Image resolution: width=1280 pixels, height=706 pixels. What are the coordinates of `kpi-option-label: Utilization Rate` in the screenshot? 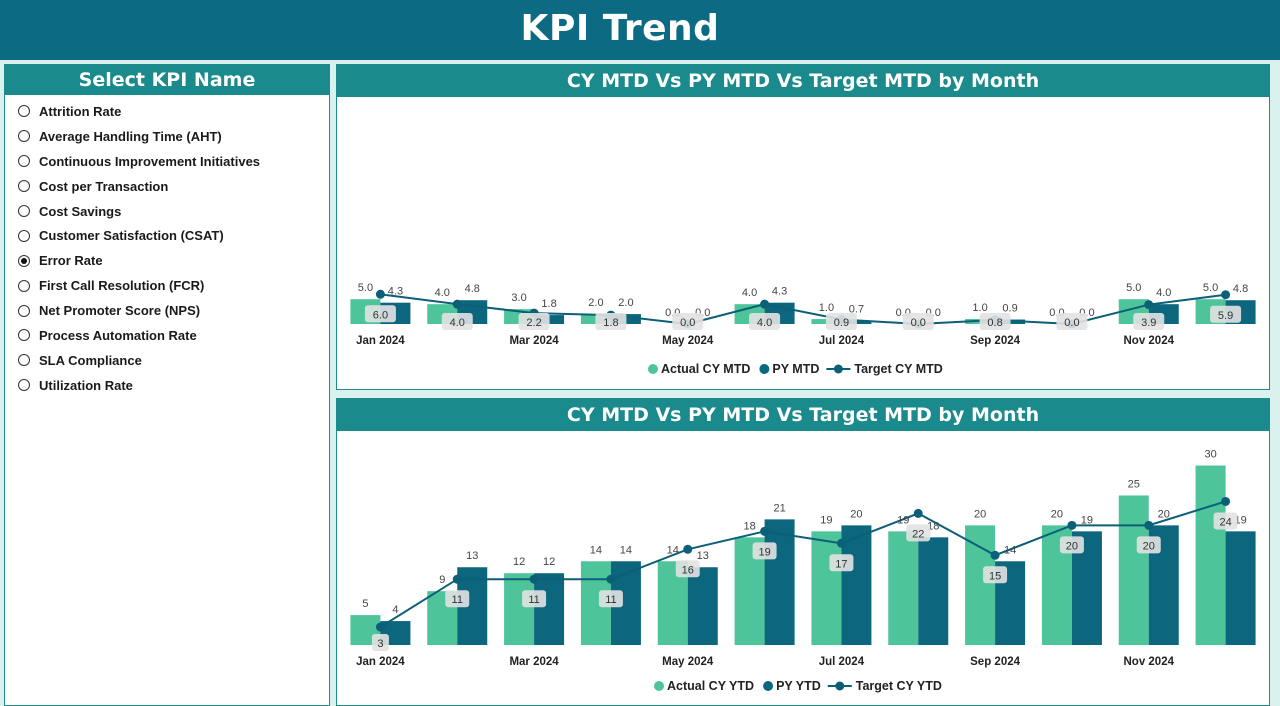 It's located at (86, 385).